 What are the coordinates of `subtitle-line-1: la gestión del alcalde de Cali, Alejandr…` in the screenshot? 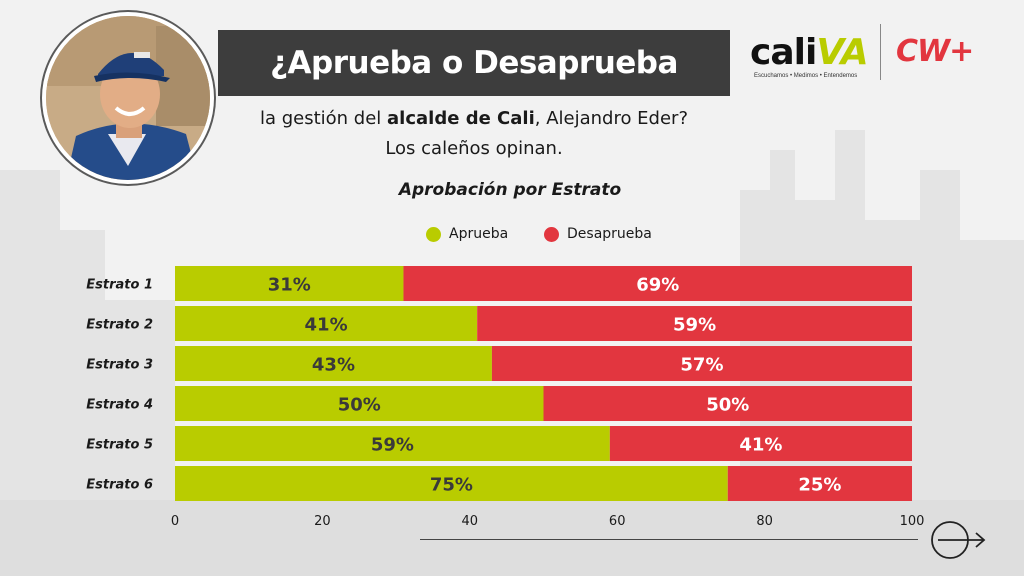 It's located at (474, 119).